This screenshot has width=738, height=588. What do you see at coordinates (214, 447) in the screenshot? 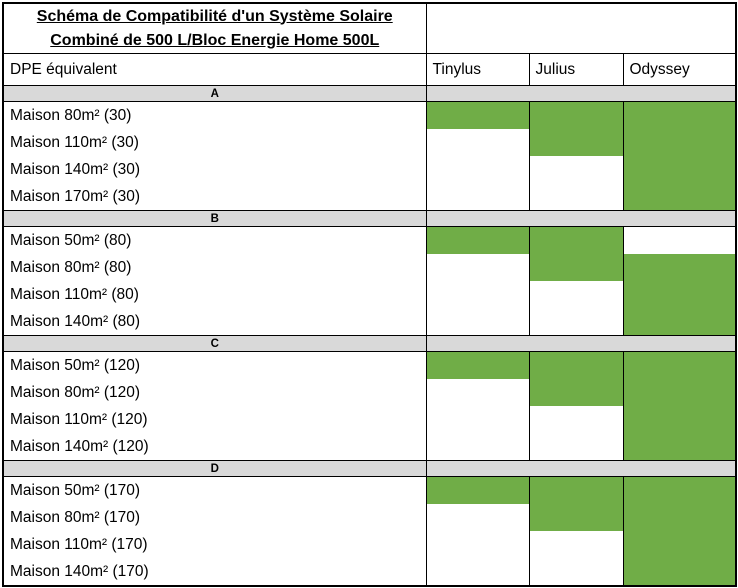
I see `row-label: Maison 140m² (120)` at bounding box center [214, 447].